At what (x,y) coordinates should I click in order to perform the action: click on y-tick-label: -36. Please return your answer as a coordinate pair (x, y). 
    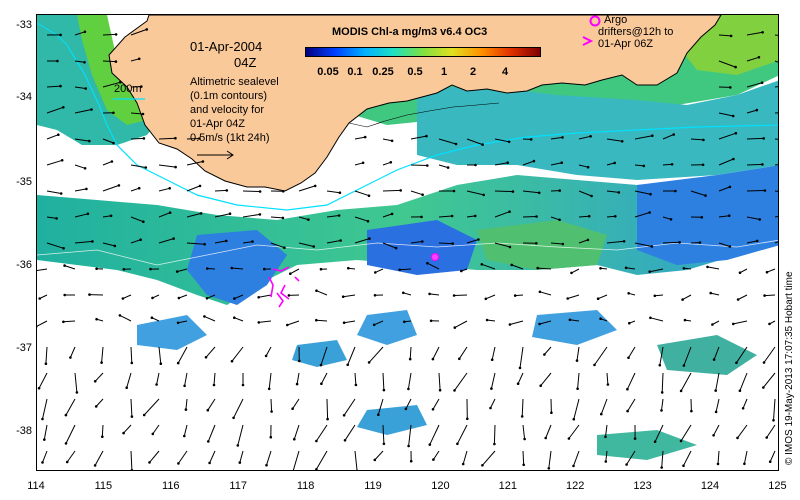
    Looking at the image, I should click on (24, 265).